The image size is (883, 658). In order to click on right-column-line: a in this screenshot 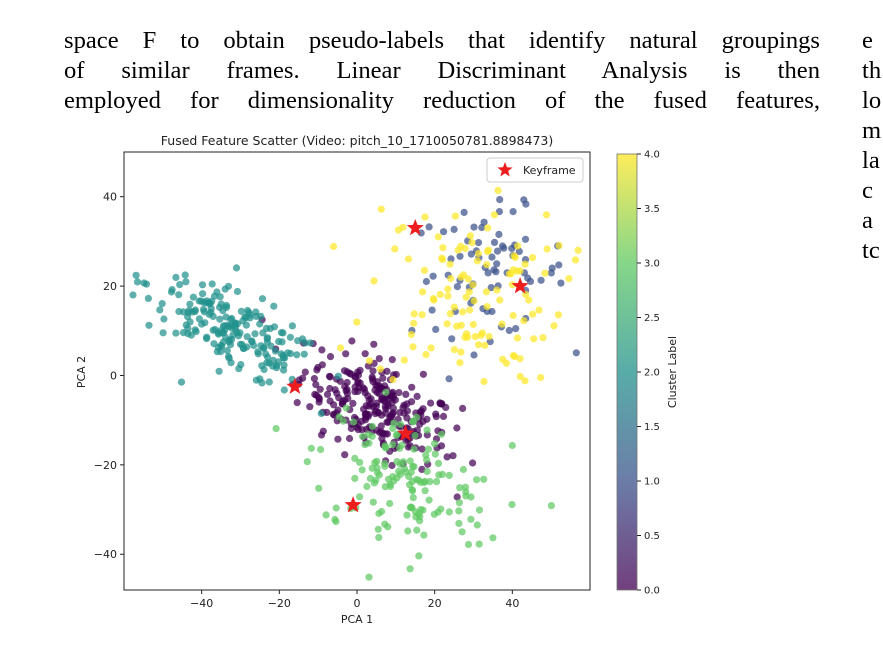, I will do `click(867, 220)`.